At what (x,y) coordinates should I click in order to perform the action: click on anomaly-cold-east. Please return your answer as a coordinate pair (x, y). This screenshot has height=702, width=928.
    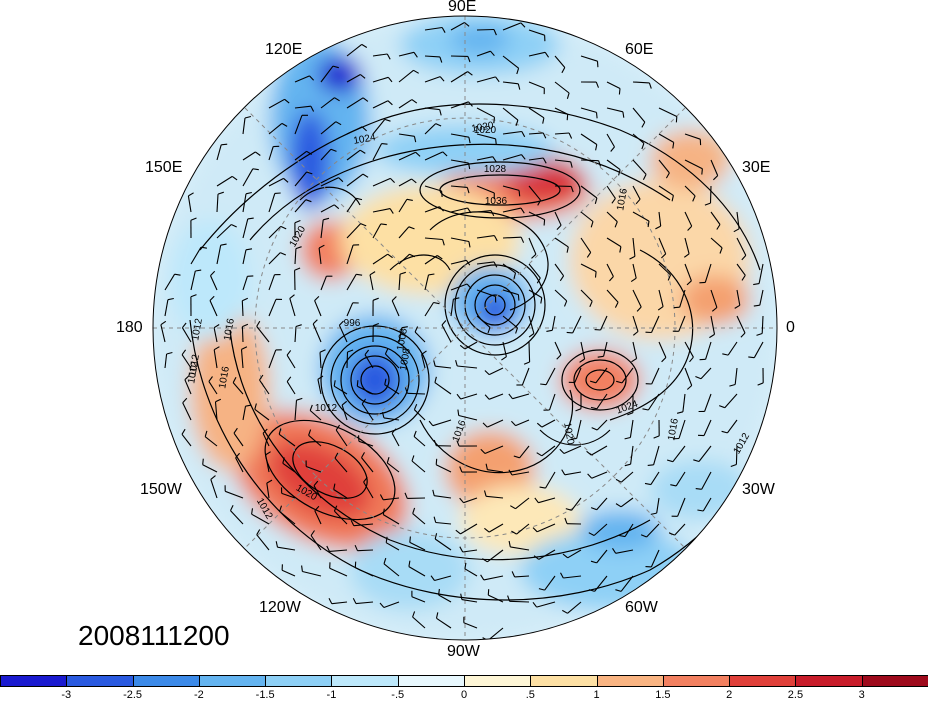
    Looking at the image, I should click on (700, 490).